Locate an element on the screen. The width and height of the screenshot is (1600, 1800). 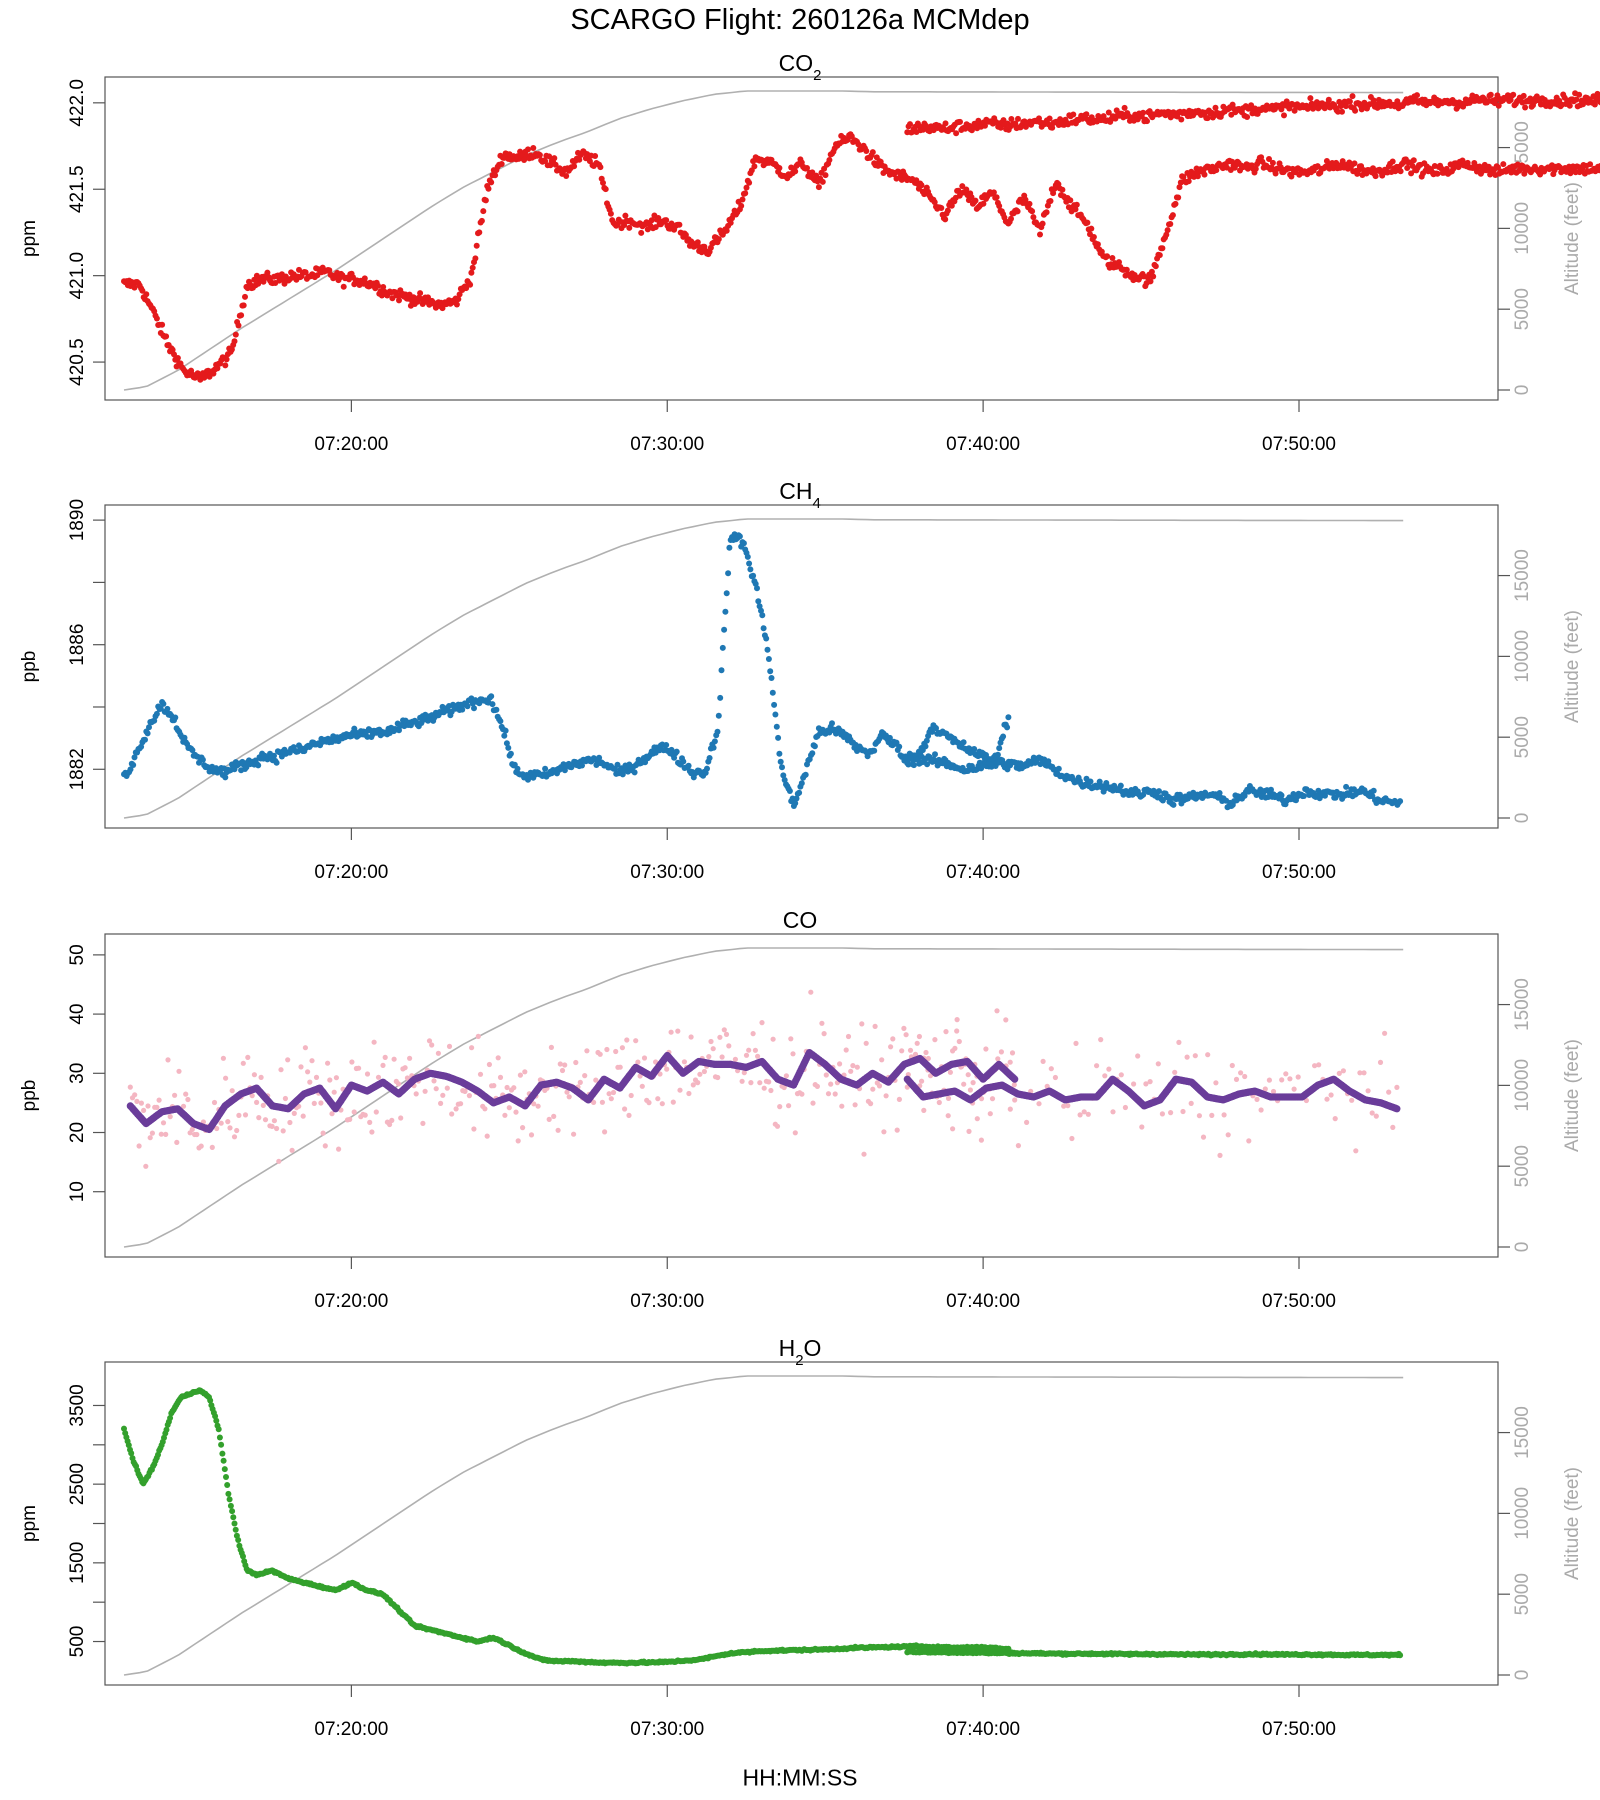
y-tick-label: 2500 is located at coordinates (77, 1484).